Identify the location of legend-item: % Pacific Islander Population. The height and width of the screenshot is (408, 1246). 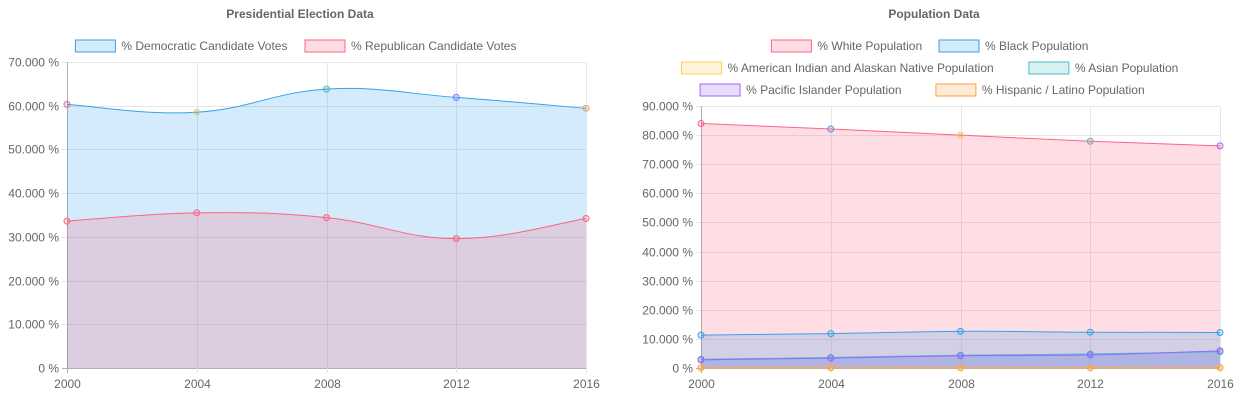
(800, 90).